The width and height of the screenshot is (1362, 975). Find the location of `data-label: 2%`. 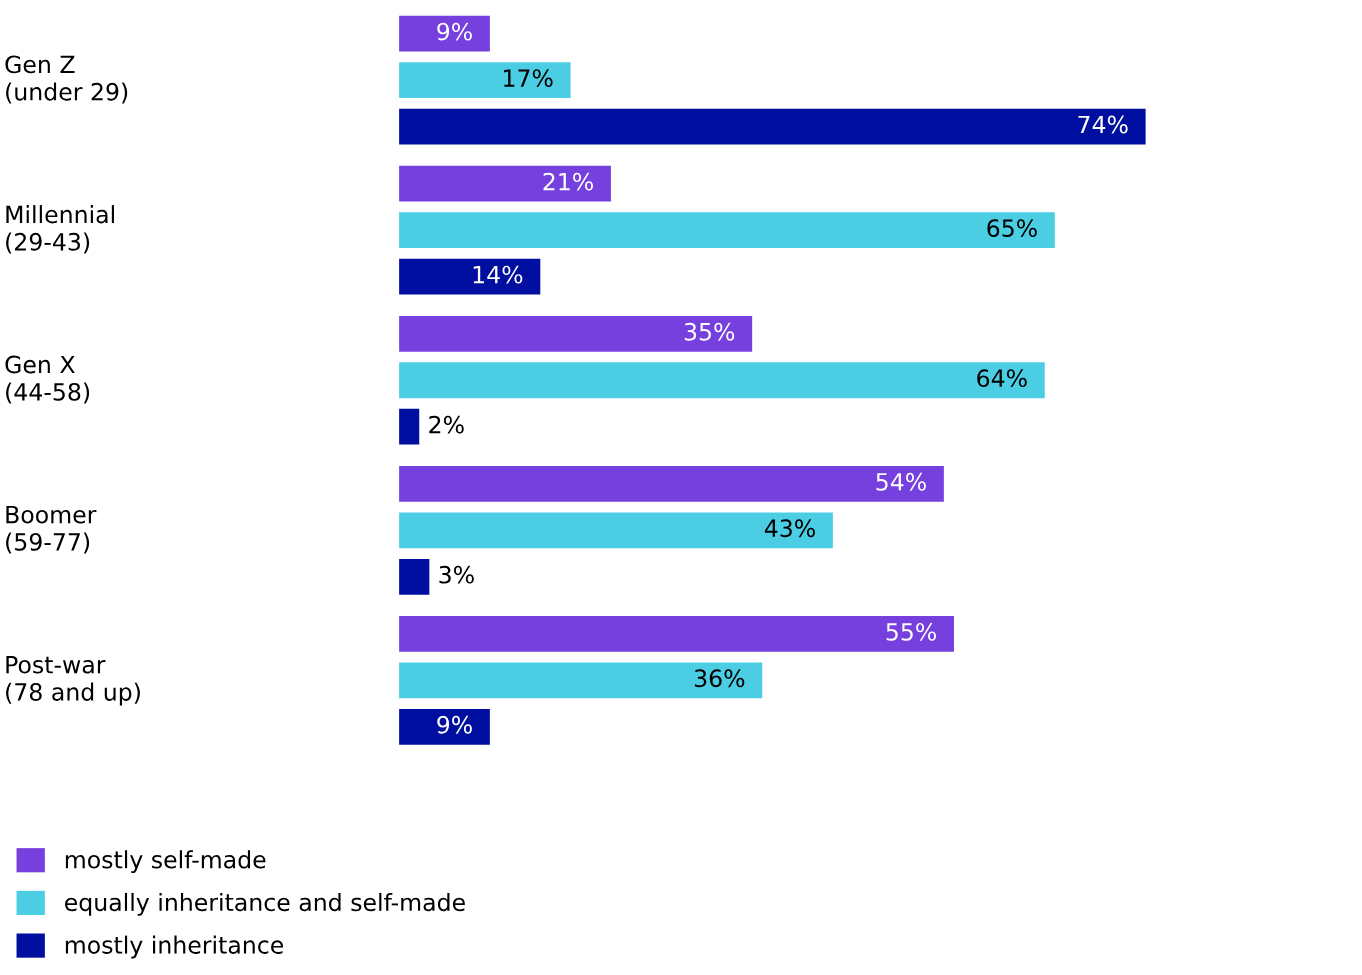

data-label: 2% is located at coordinates (446, 424).